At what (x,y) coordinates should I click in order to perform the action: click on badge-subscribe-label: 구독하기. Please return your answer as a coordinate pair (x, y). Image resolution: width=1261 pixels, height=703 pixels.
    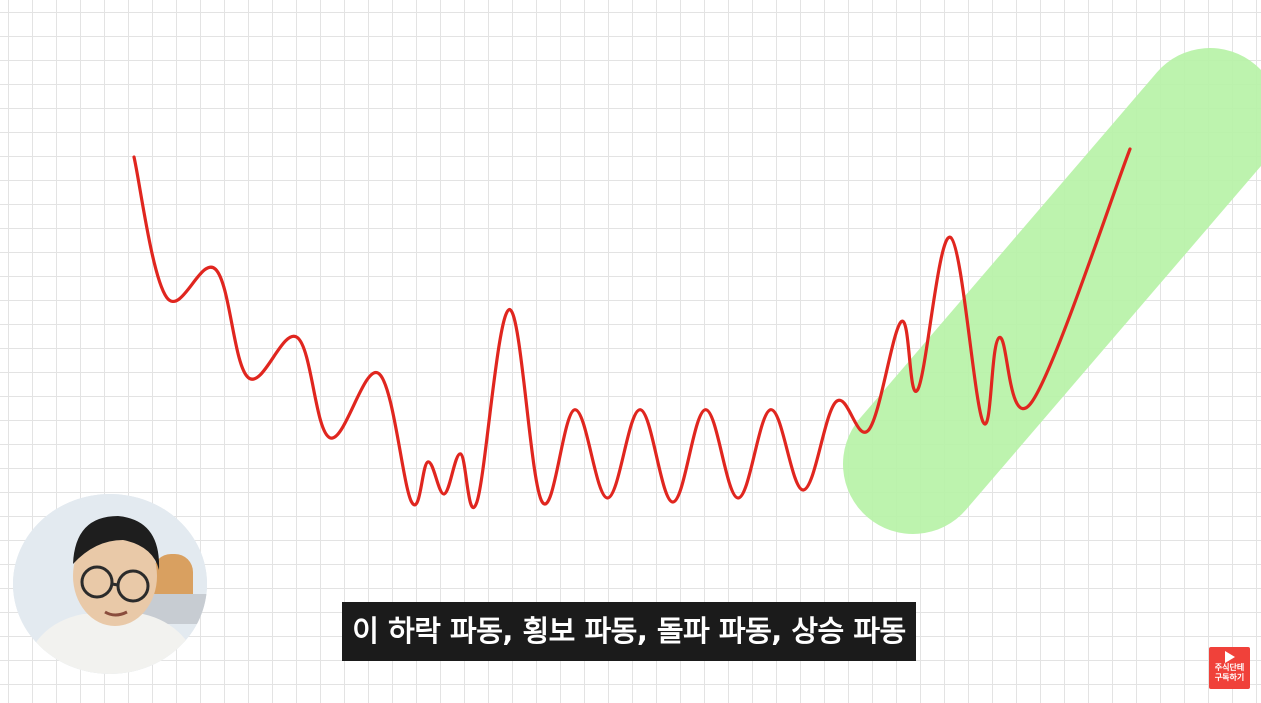
    Looking at the image, I should click on (1229, 677).